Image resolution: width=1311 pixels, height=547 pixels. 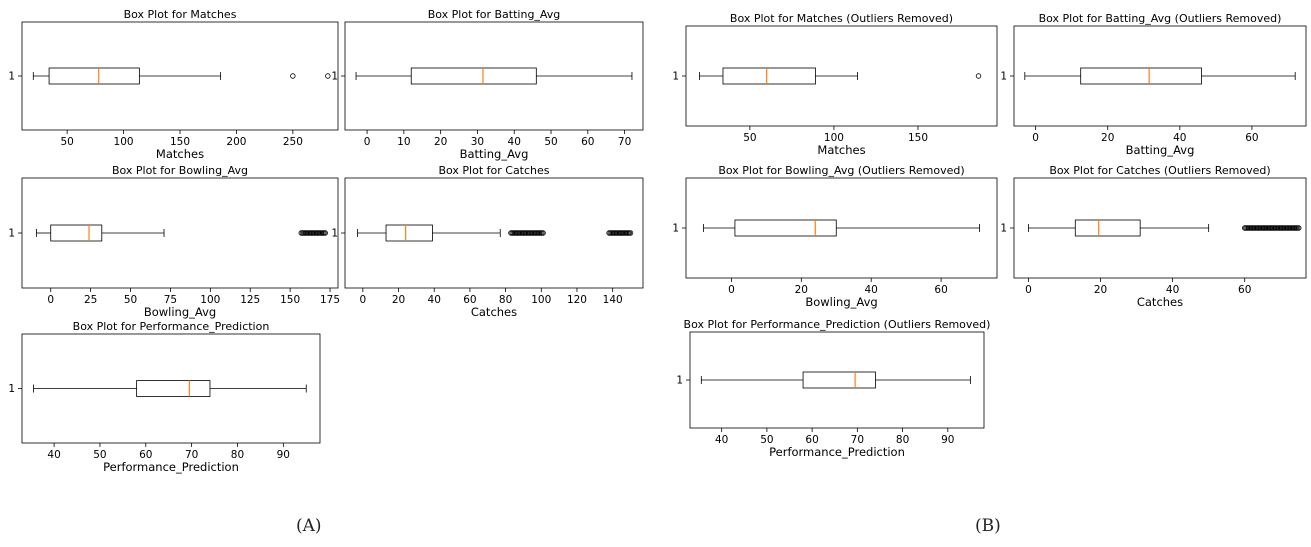 What do you see at coordinates (403, 142) in the screenshot?
I see `x-tick-label: 10` at bounding box center [403, 142].